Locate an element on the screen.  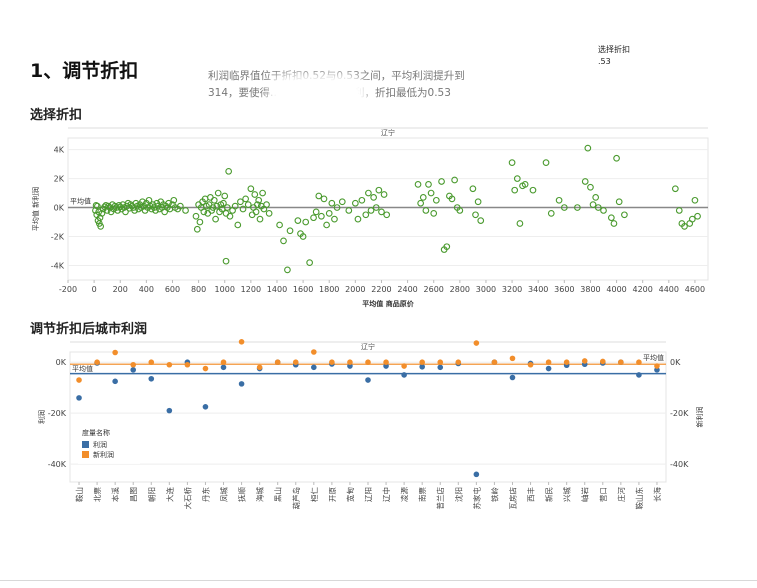
category-label: 丹东 is located at coordinates (205, 494).